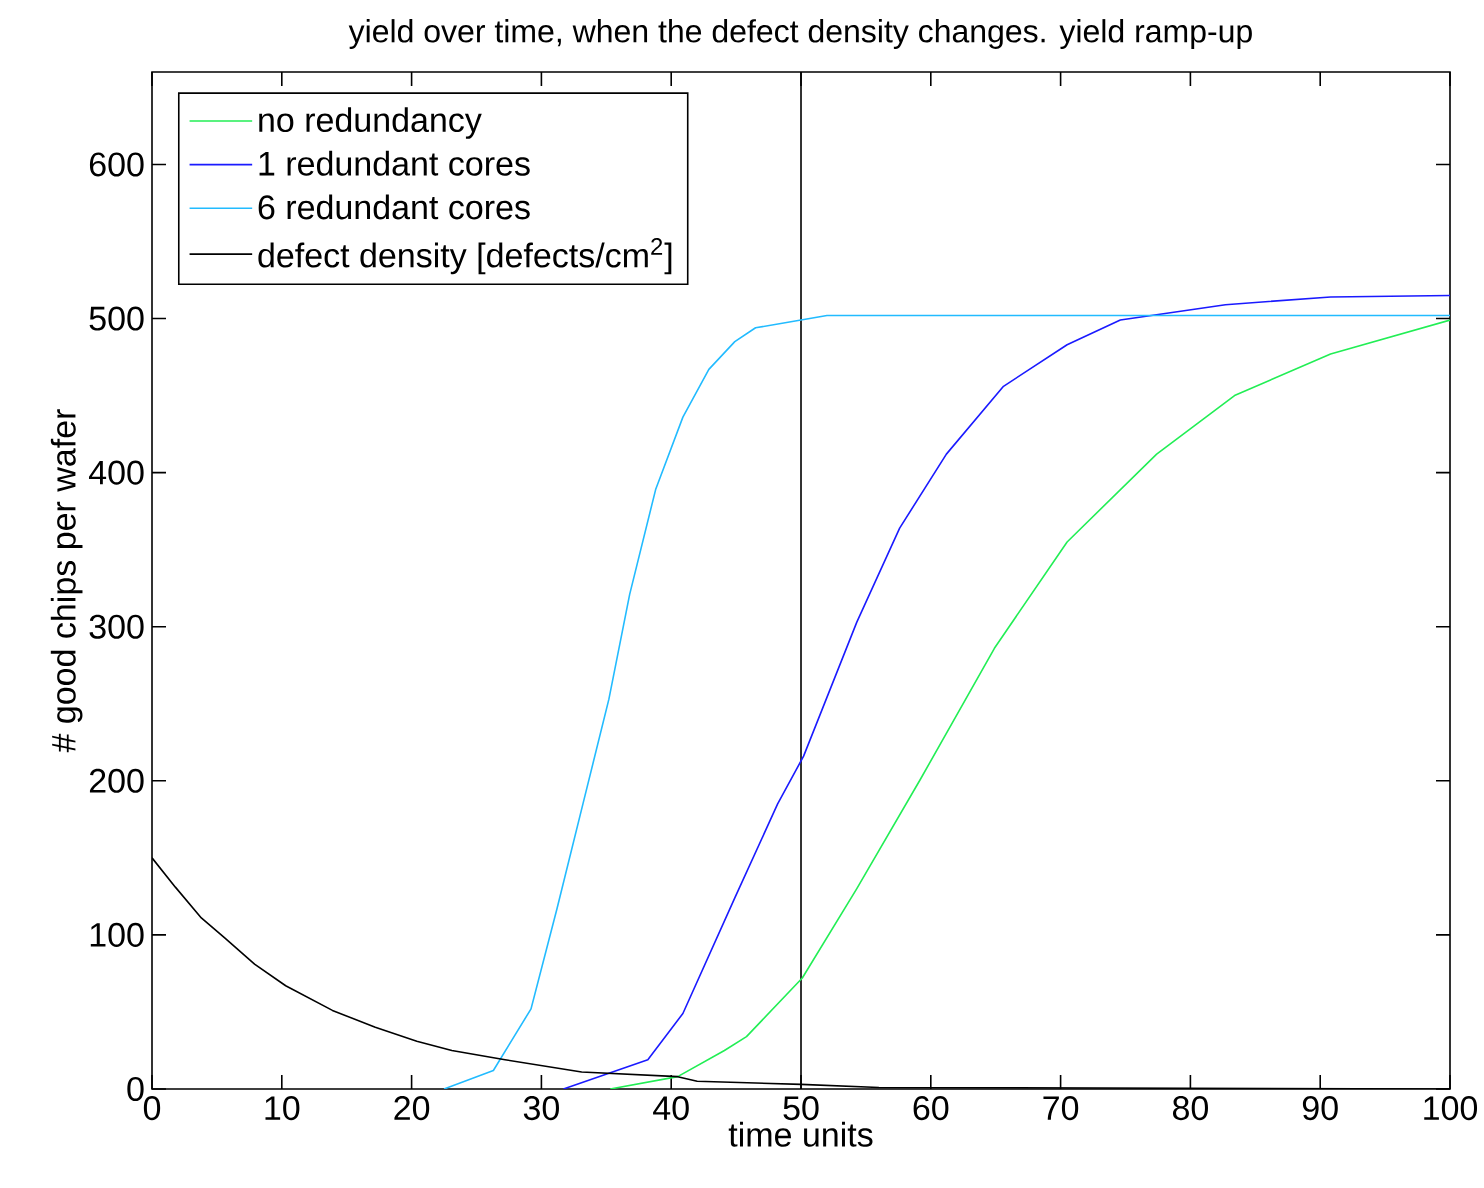  Describe the element at coordinates (931, 1108) in the screenshot. I see `x-tick-label: 60` at that location.